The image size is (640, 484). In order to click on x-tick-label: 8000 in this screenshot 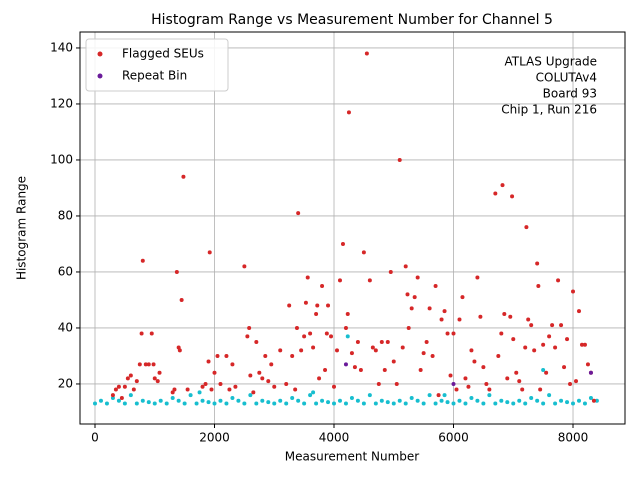, I will do `click(573, 438)`.